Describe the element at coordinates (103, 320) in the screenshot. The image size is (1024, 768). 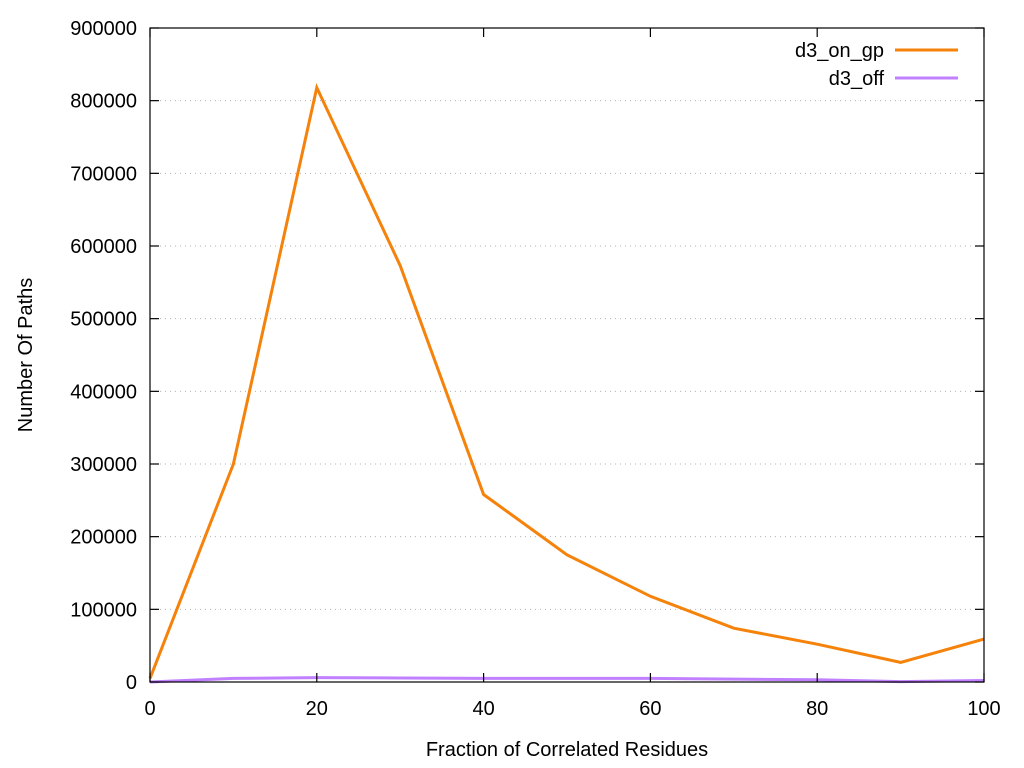
I see `y-tick-label: 500000` at that location.